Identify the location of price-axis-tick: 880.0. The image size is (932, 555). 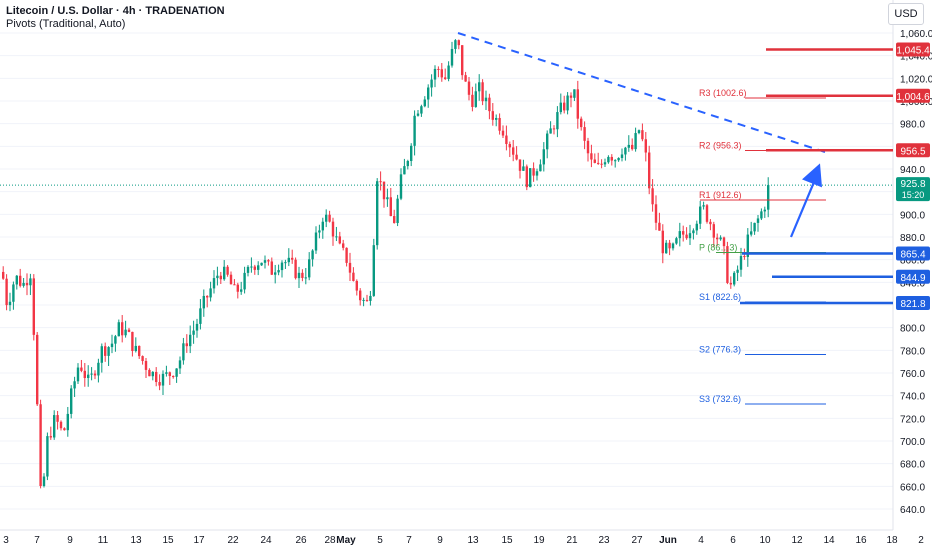
(912, 238).